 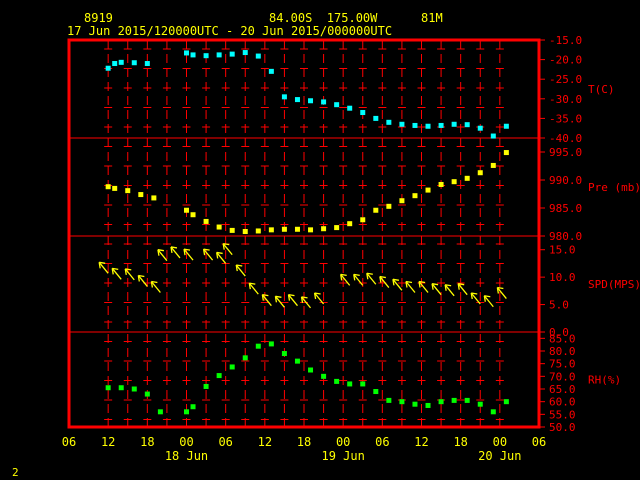 I want to click on x-tick-label: 12, so click(x=421, y=442).